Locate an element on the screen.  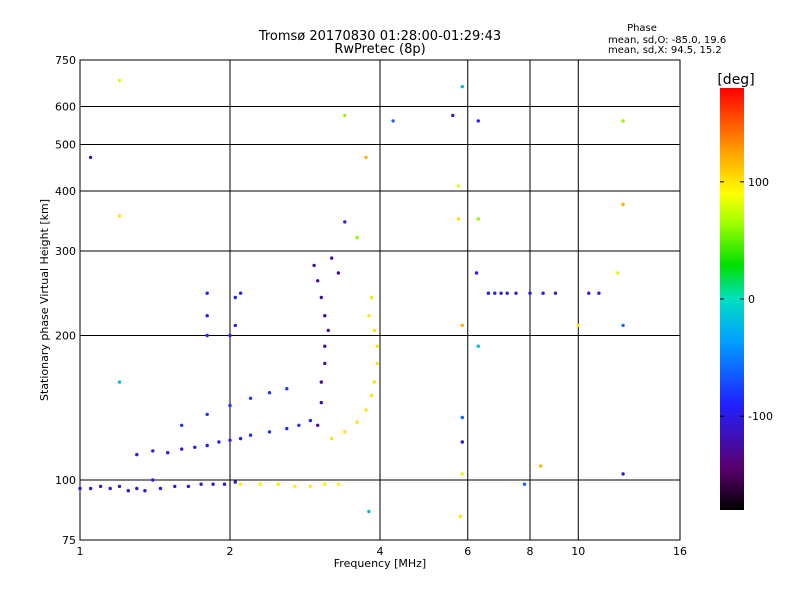
y-tick-label: 200 is located at coordinates (65, 336).